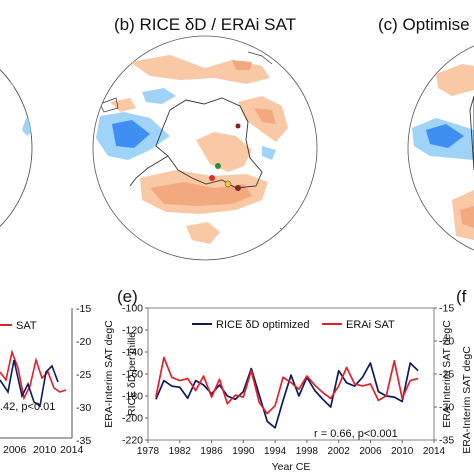 This screenshot has width=474, height=474. I want to click on series-layer, so click(287, 392).